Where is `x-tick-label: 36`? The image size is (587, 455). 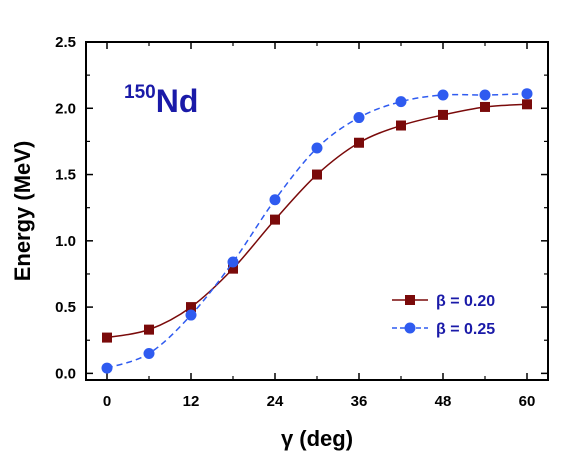
x-tick-label: 36 is located at coordinates (359, 401).